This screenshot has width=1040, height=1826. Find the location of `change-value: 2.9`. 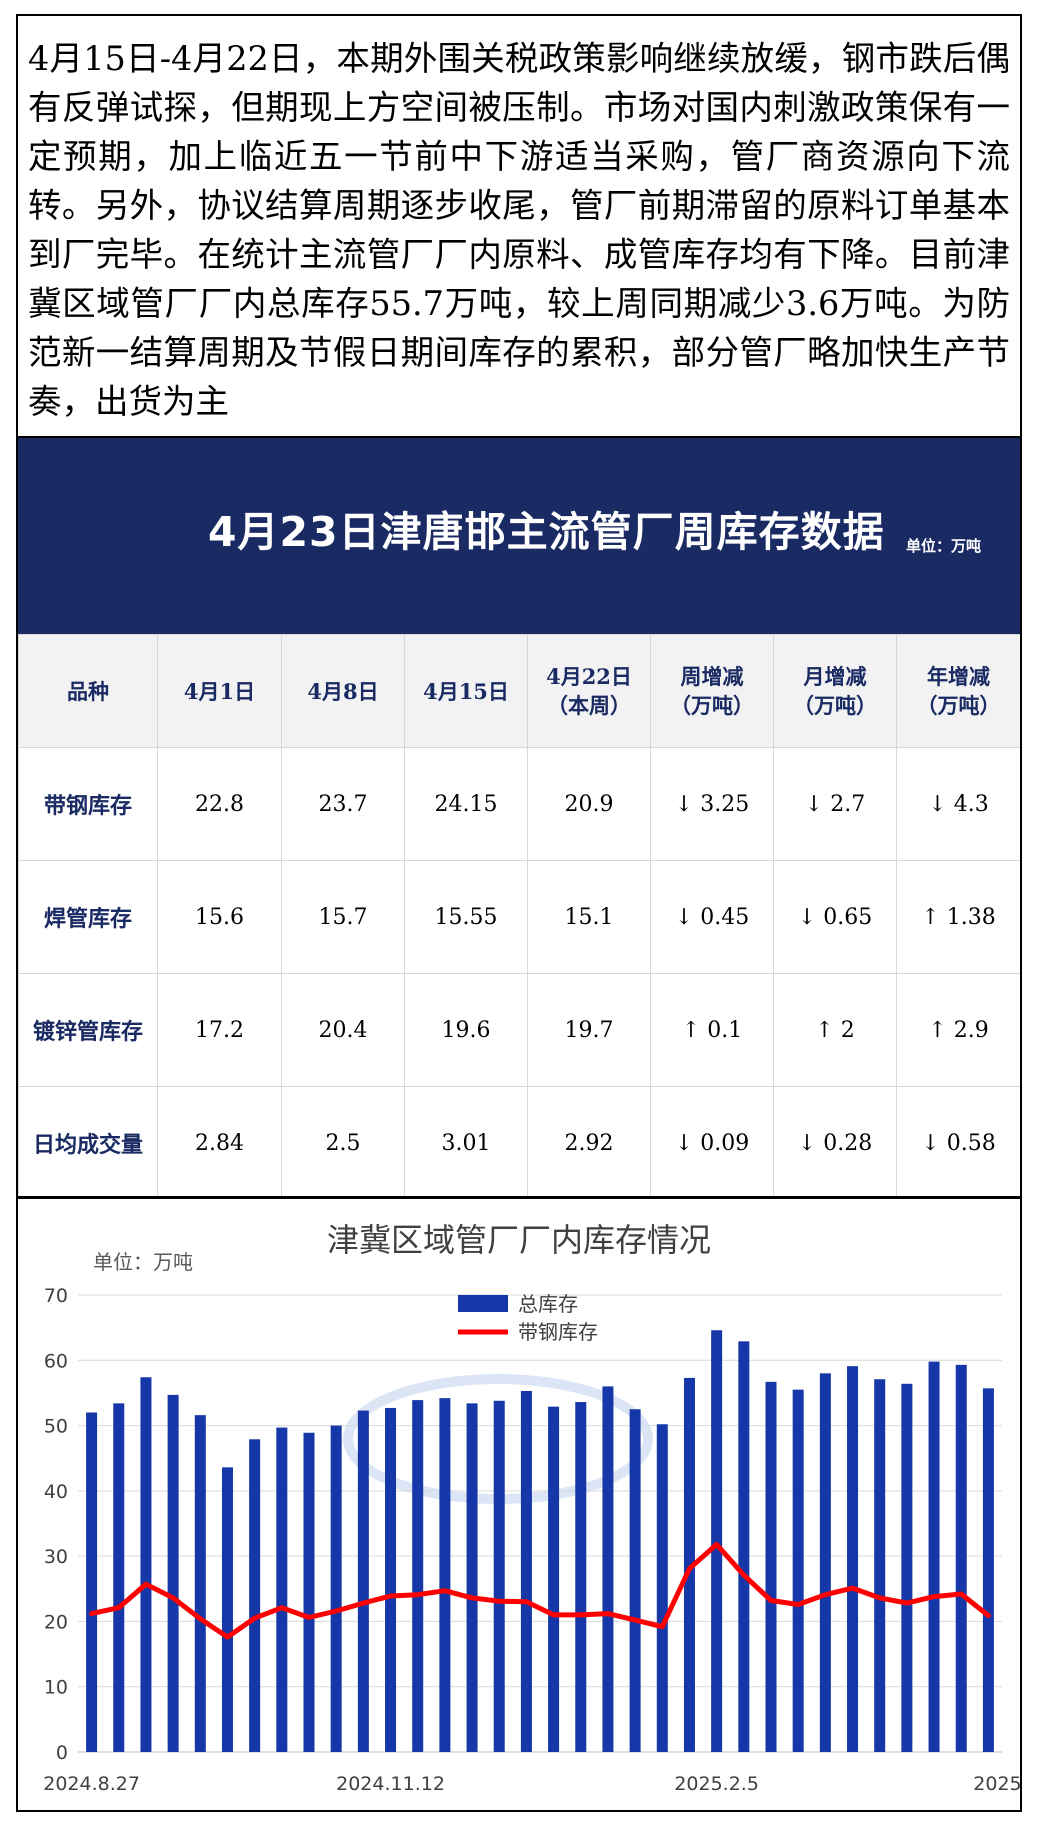

change-value: 2.9 is located at coordinates (967, 1030).